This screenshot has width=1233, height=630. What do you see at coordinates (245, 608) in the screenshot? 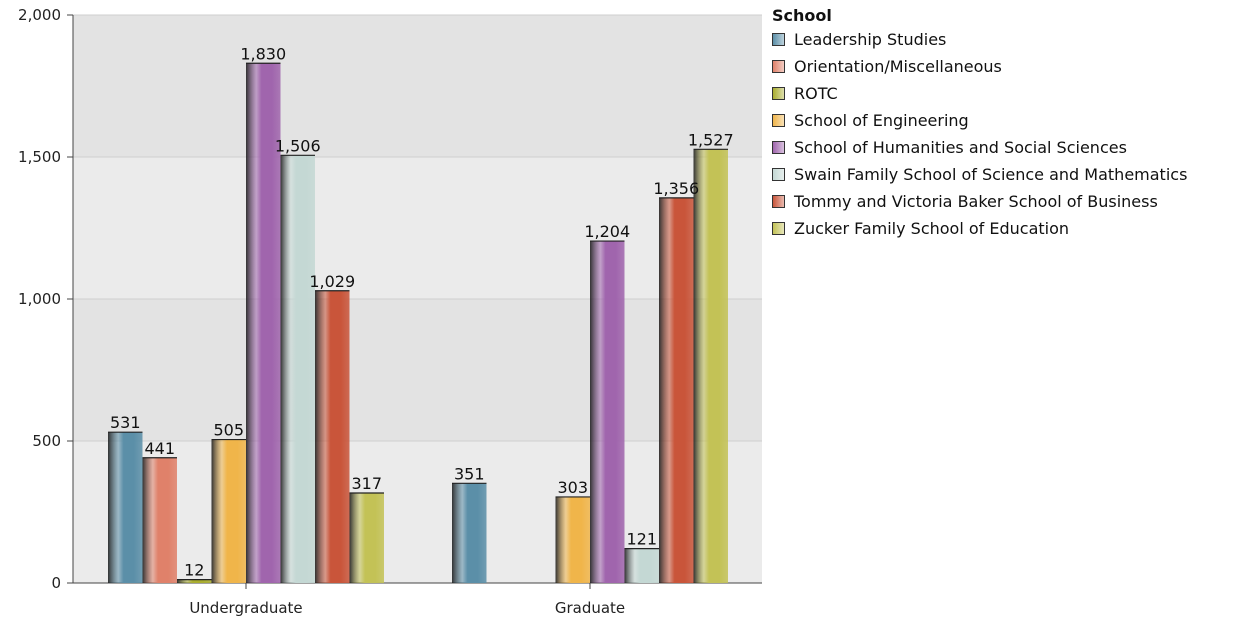
I see `x-tick-label: Undergraduate` at bounding box center [245, 608].